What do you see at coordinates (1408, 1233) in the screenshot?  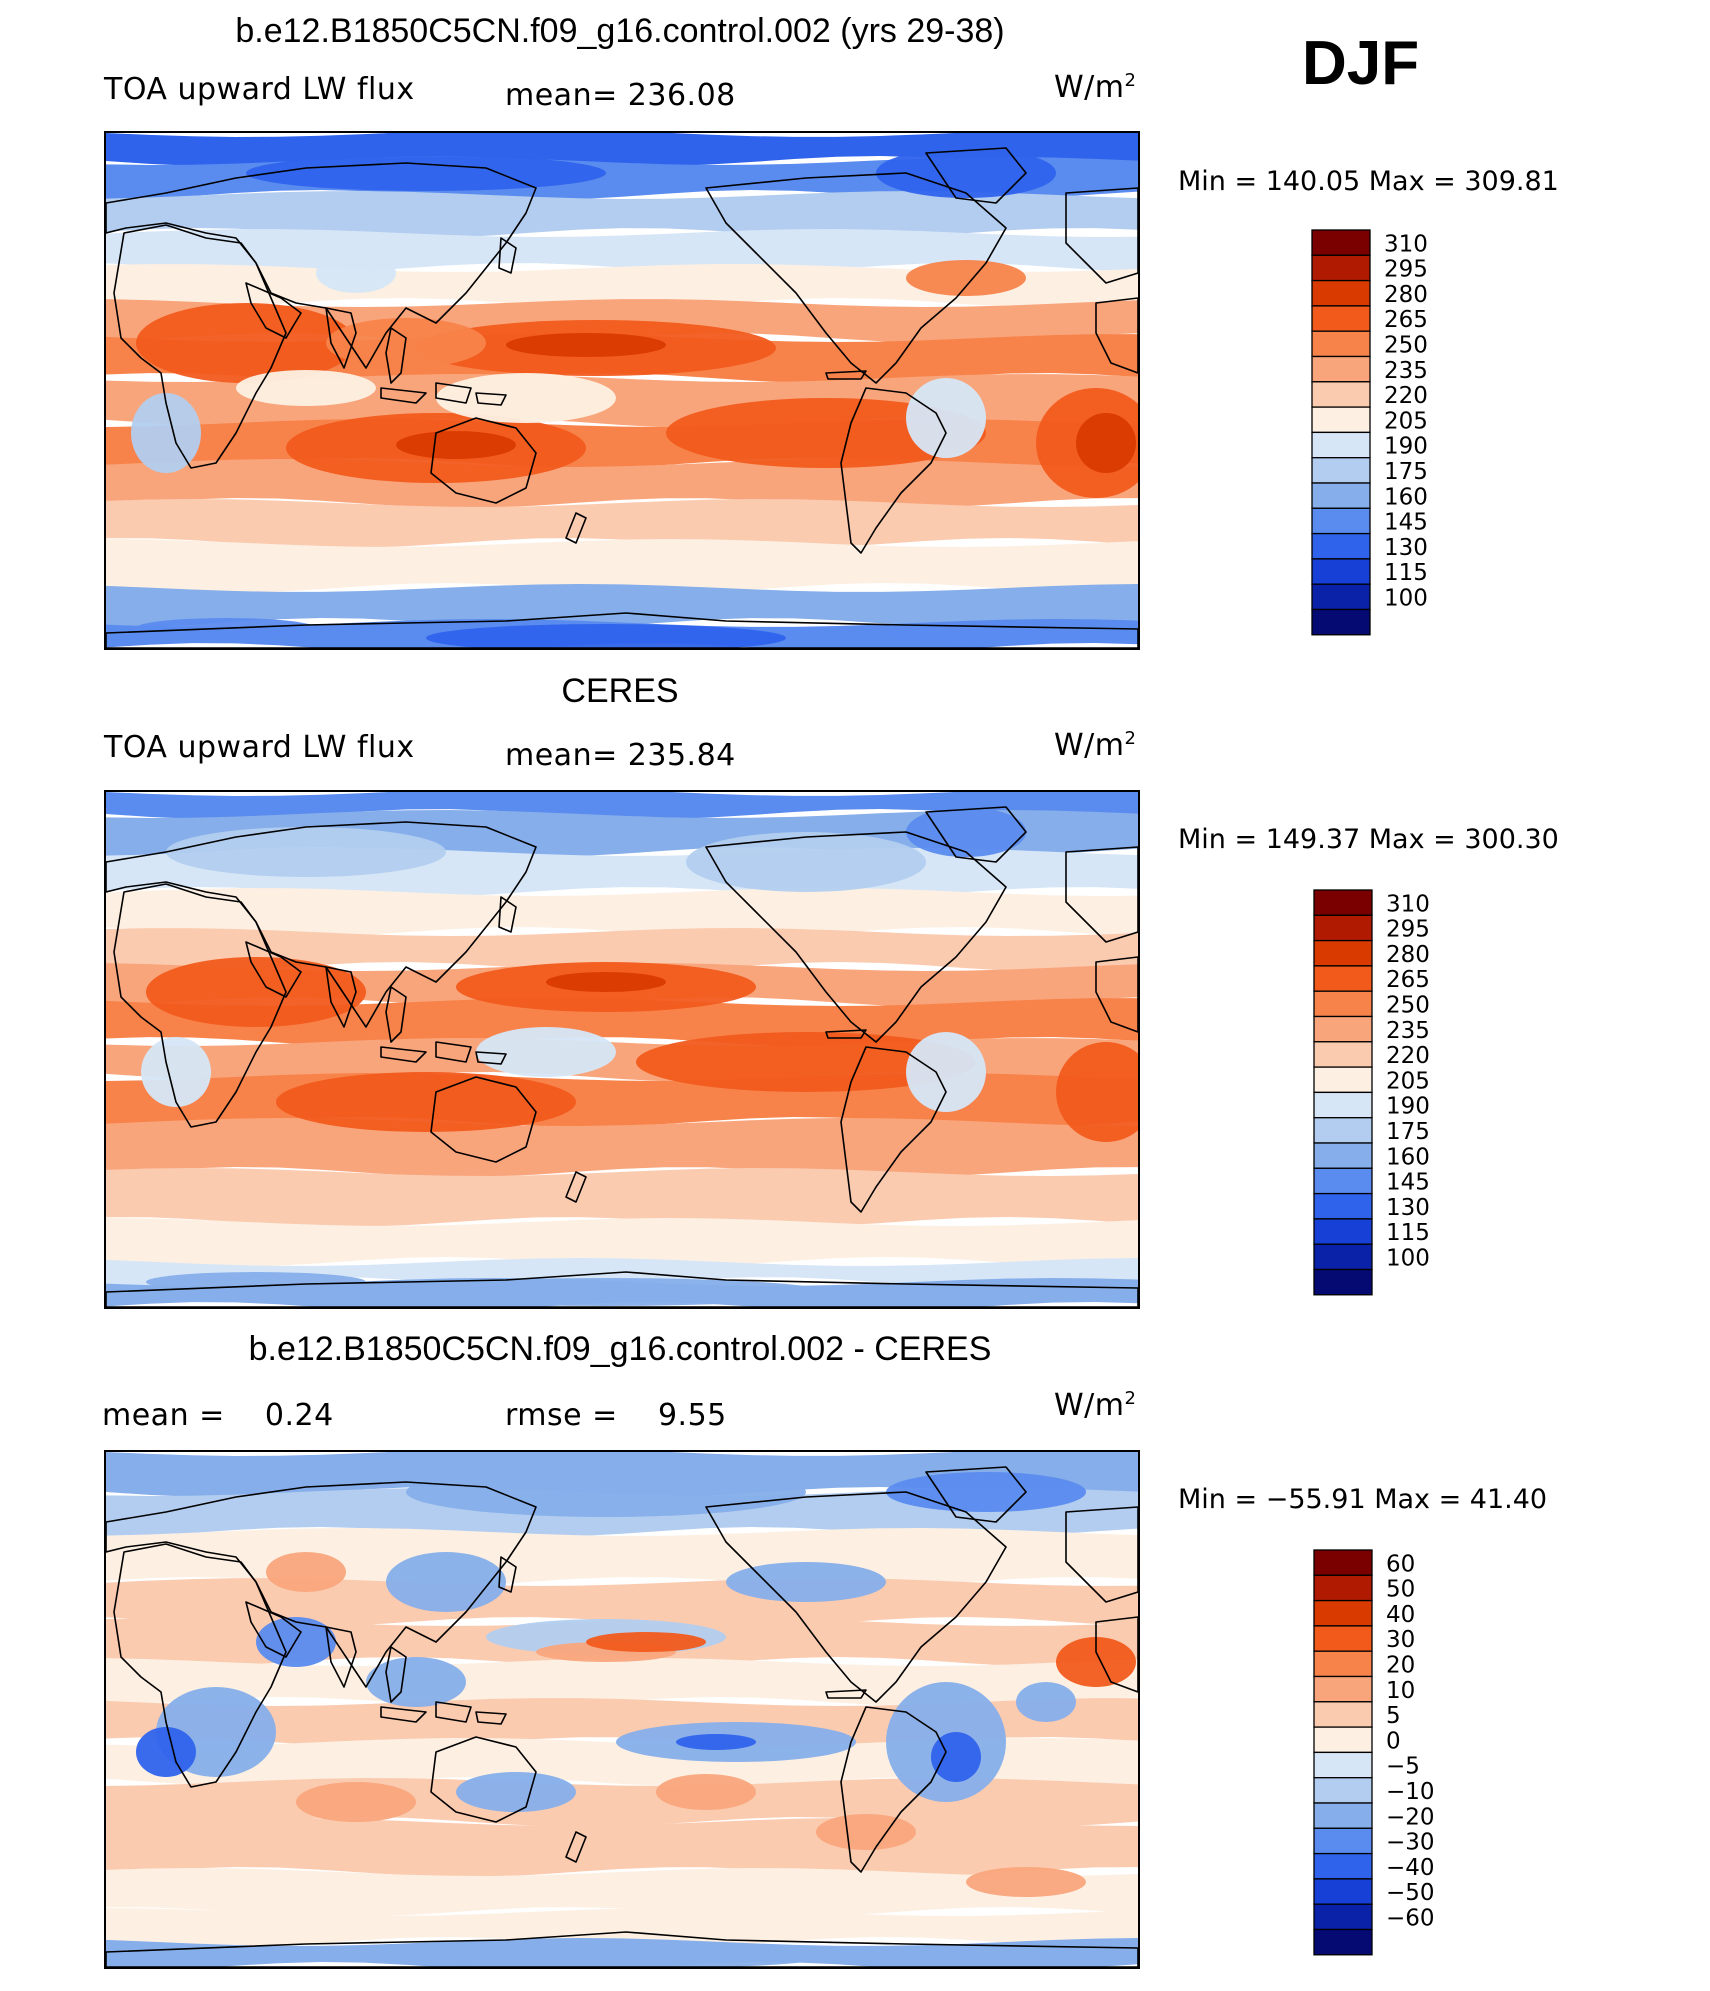 I see `colorbar-label: 115` at bounding box center [1408, 1233].